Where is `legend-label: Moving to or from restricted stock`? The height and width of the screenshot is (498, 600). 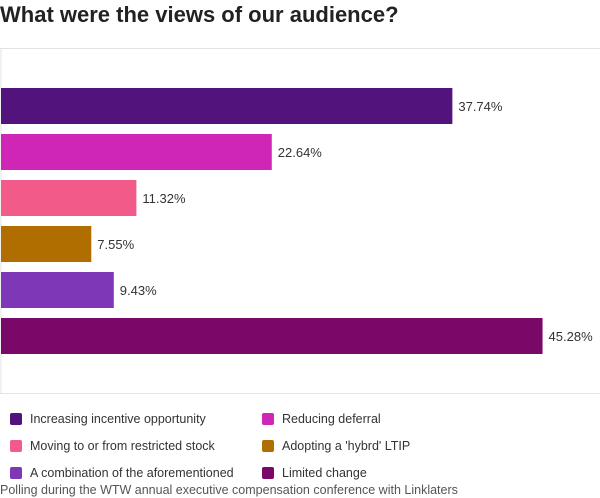 legend-label: Moving to or from restricted stock is located at coordinates (122, 446).